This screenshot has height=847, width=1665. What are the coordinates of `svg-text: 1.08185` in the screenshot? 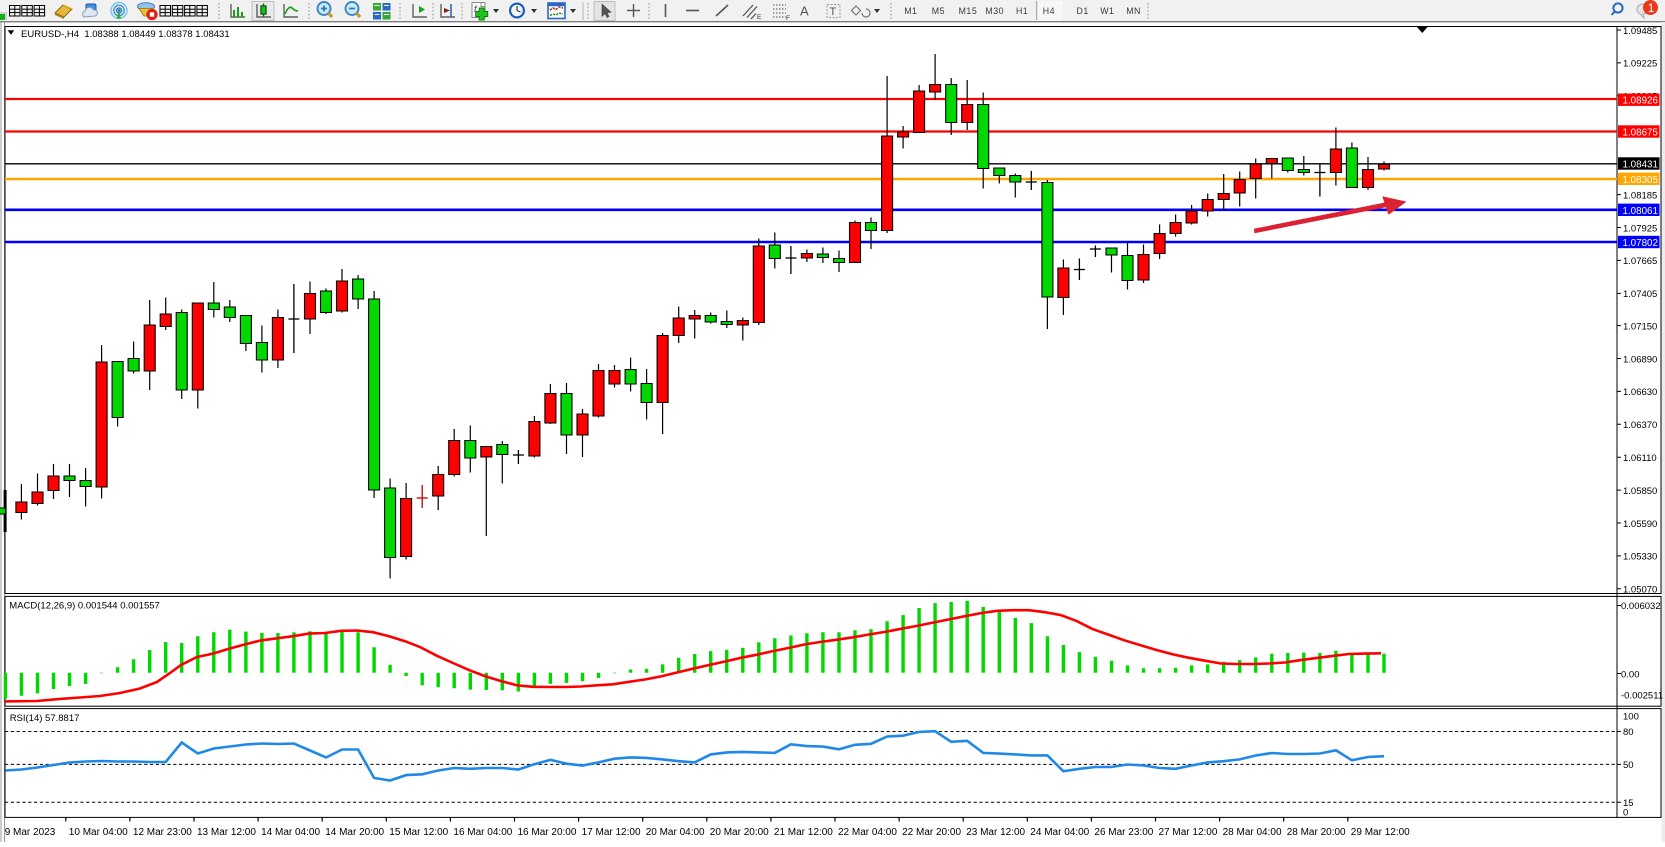 It's located at (1640, 195).